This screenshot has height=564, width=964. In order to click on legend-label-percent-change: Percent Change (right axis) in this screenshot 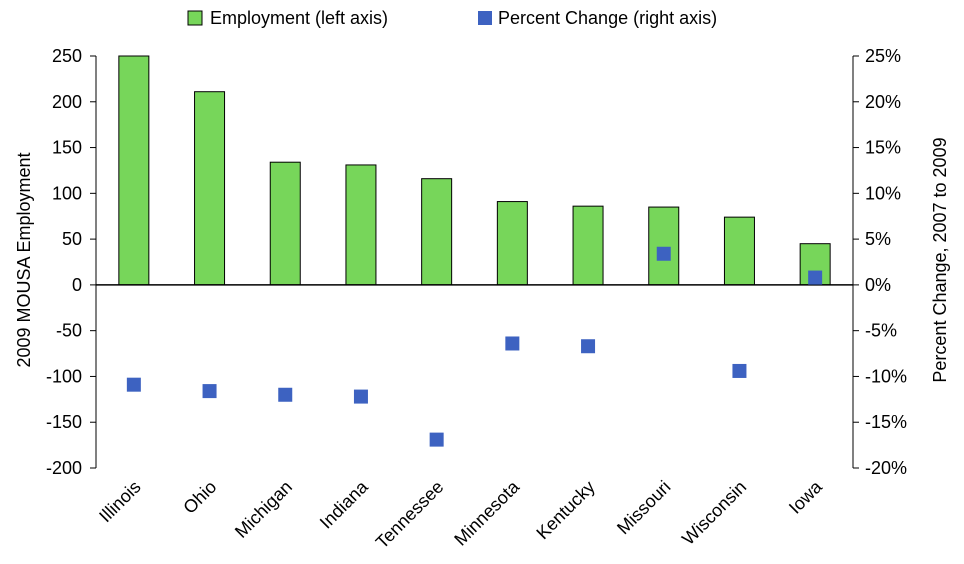, I will do `click(607, 18)`.